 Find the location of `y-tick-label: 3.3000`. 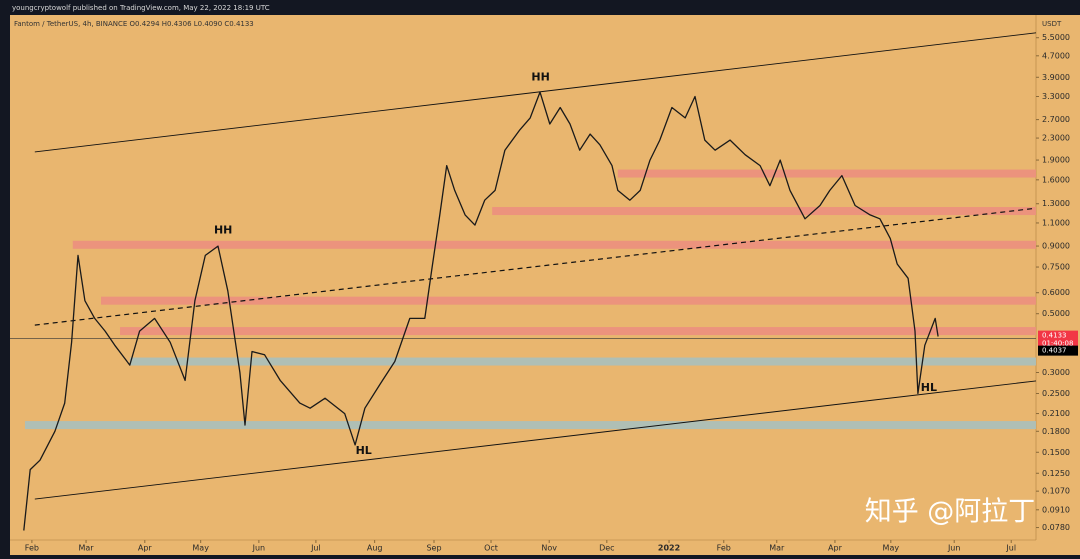

y-tick-label: 3.3000 is located at coordinates (1056, 96).